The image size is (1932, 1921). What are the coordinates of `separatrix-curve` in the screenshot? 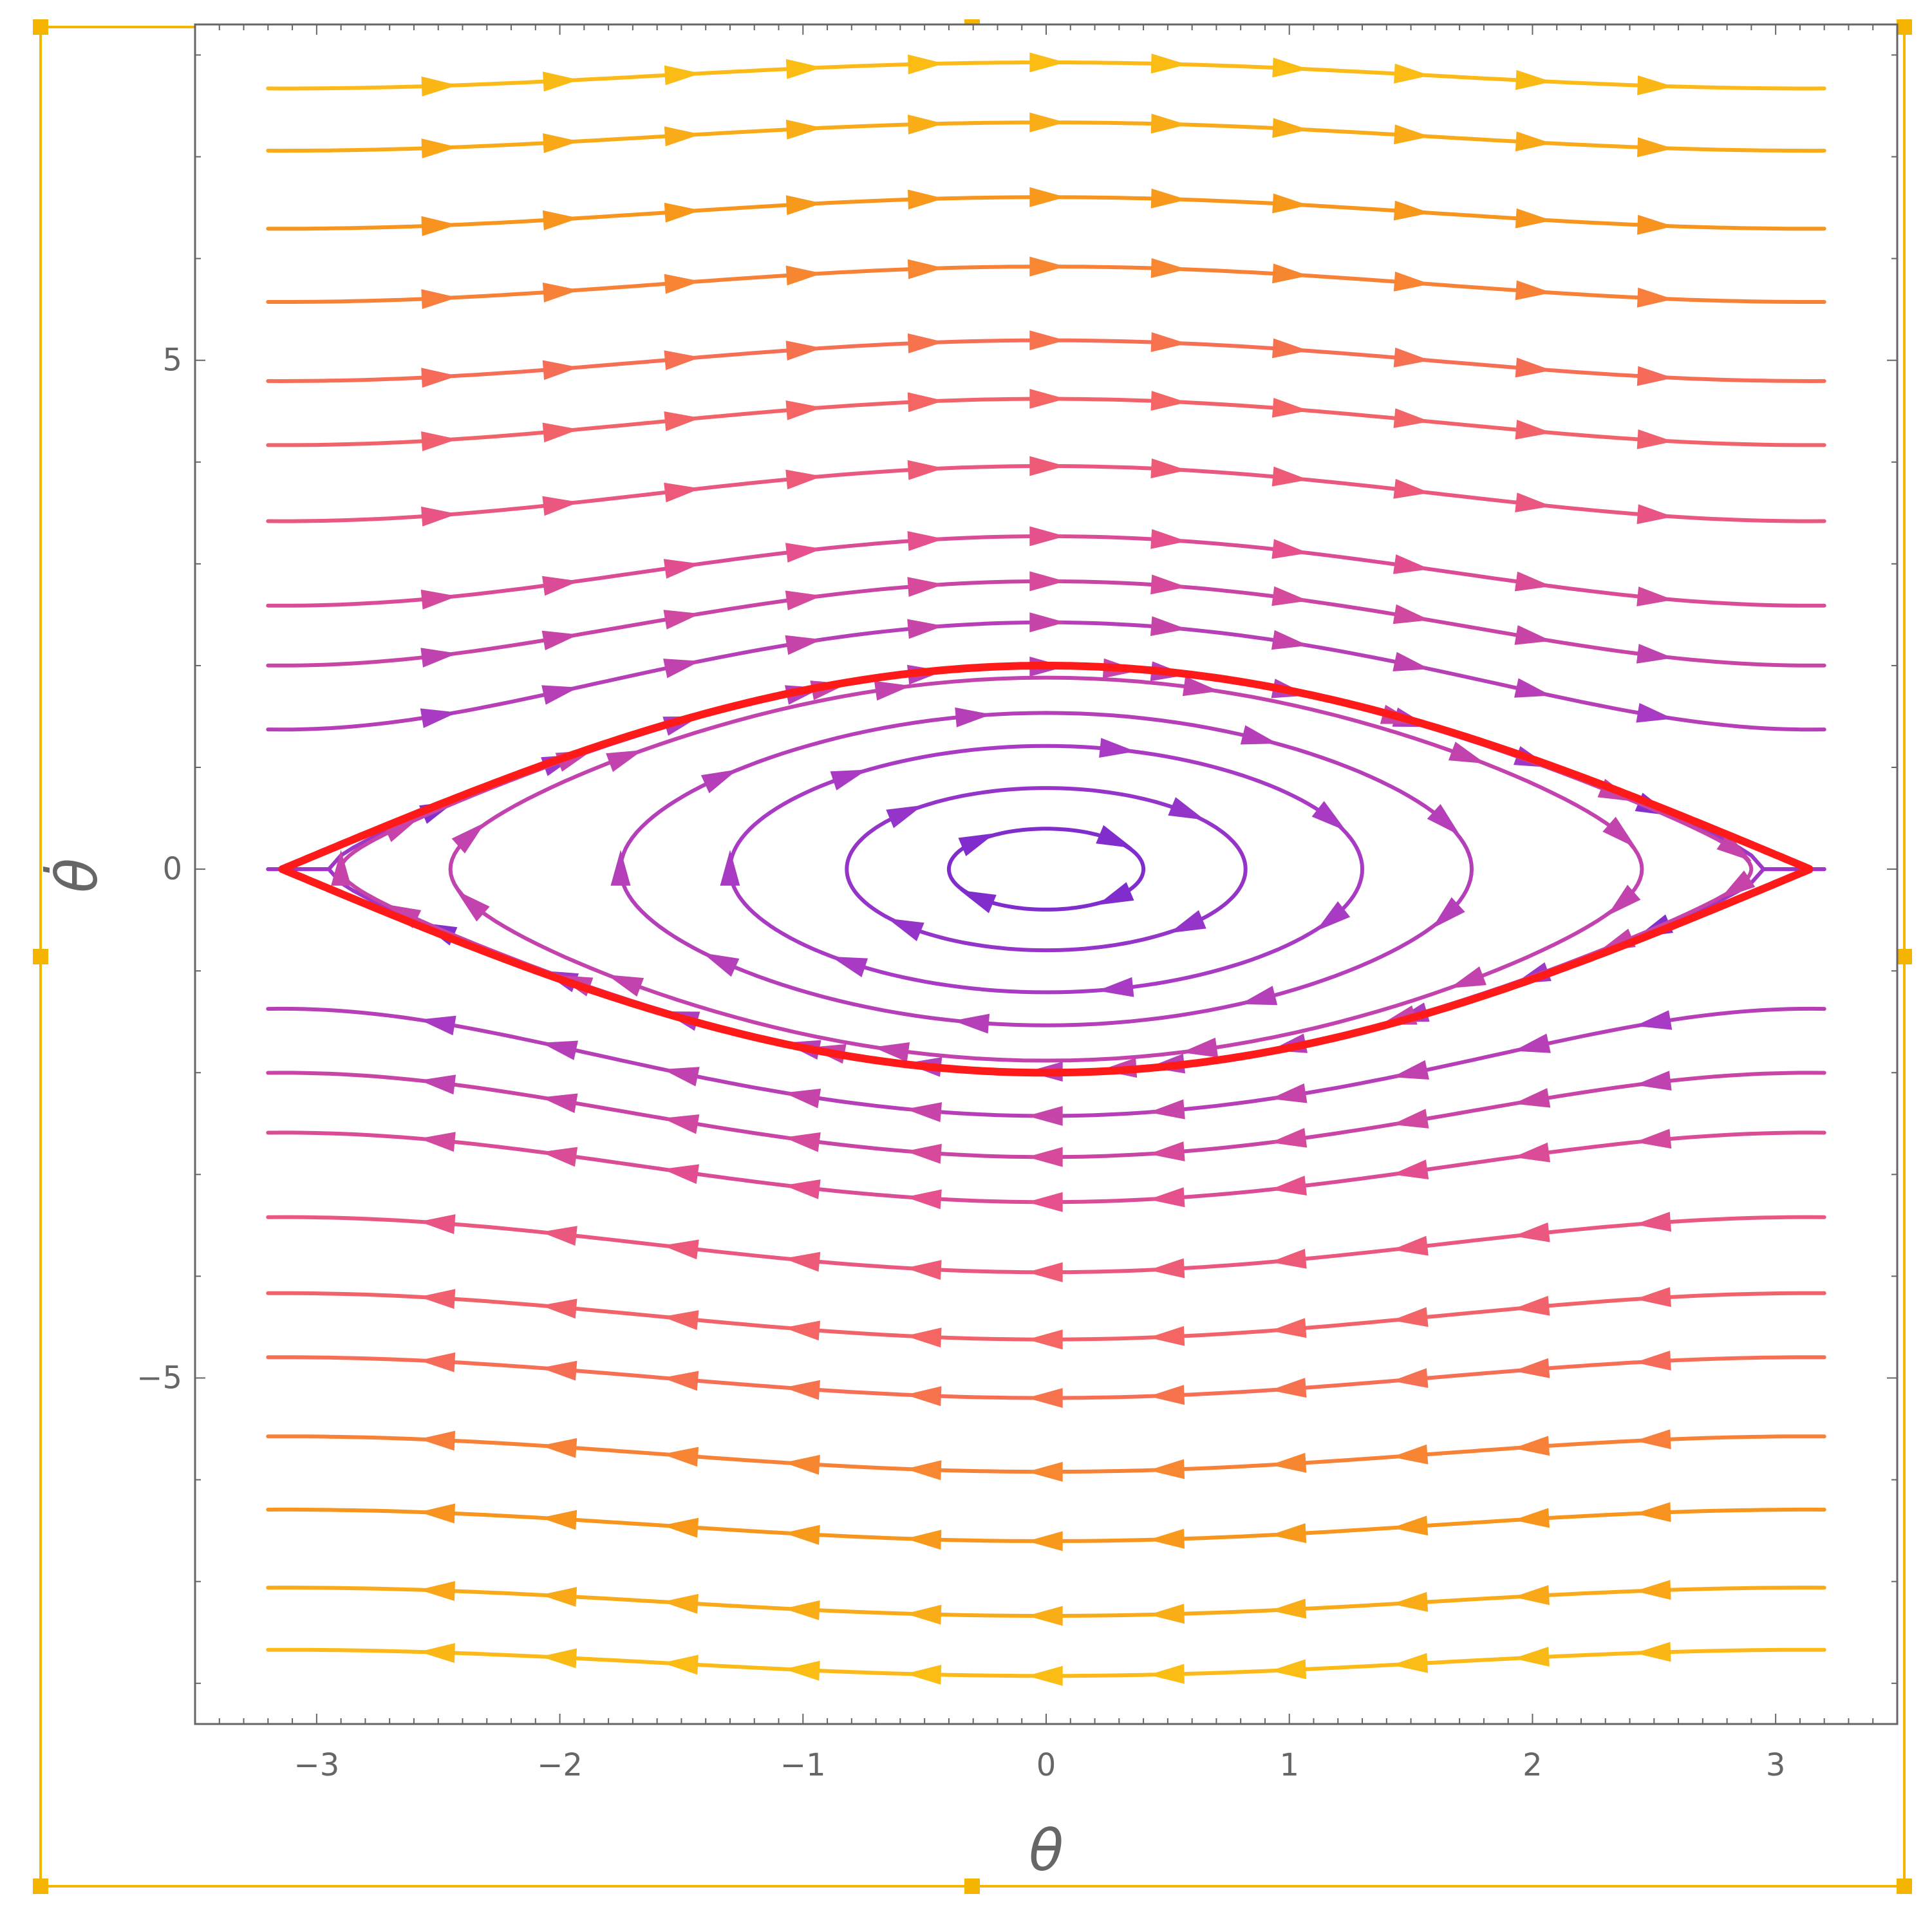 It's located at (1046, 971).